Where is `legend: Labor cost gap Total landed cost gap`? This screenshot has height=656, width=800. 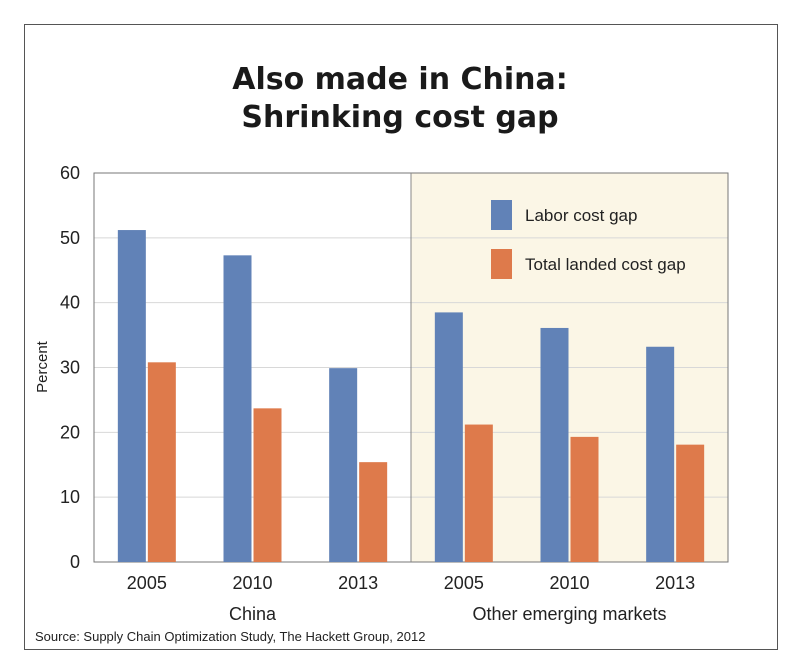 legend: Labor cost gap Total landed cost gap is located at coordinates (588, 239).